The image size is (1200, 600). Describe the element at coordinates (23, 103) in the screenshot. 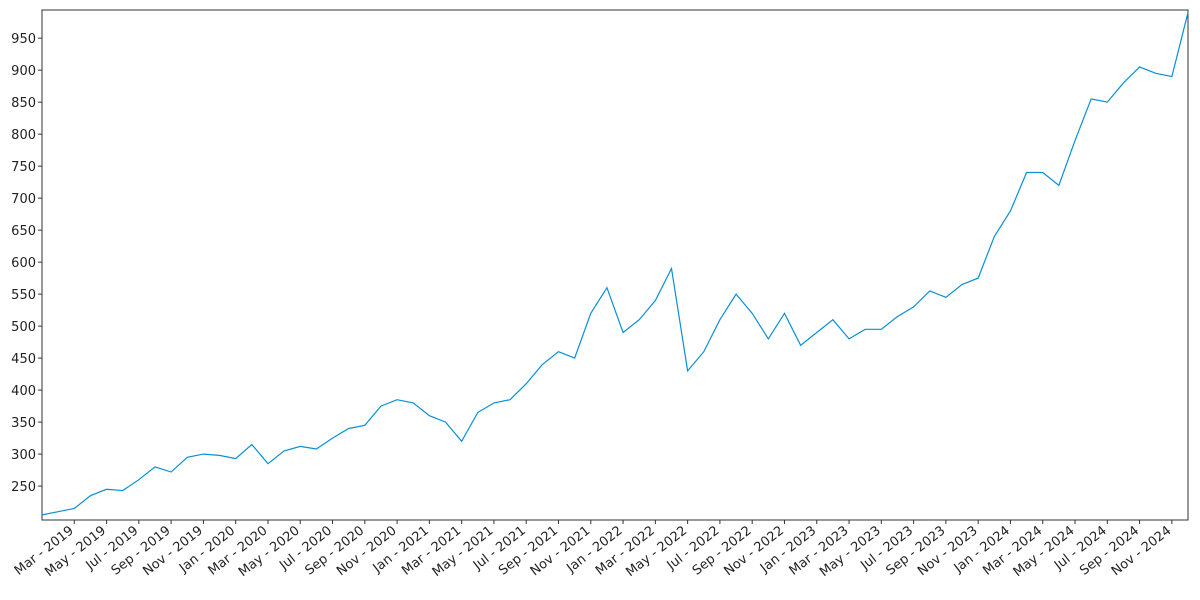

I see `y-tick-label: 850` at that location.